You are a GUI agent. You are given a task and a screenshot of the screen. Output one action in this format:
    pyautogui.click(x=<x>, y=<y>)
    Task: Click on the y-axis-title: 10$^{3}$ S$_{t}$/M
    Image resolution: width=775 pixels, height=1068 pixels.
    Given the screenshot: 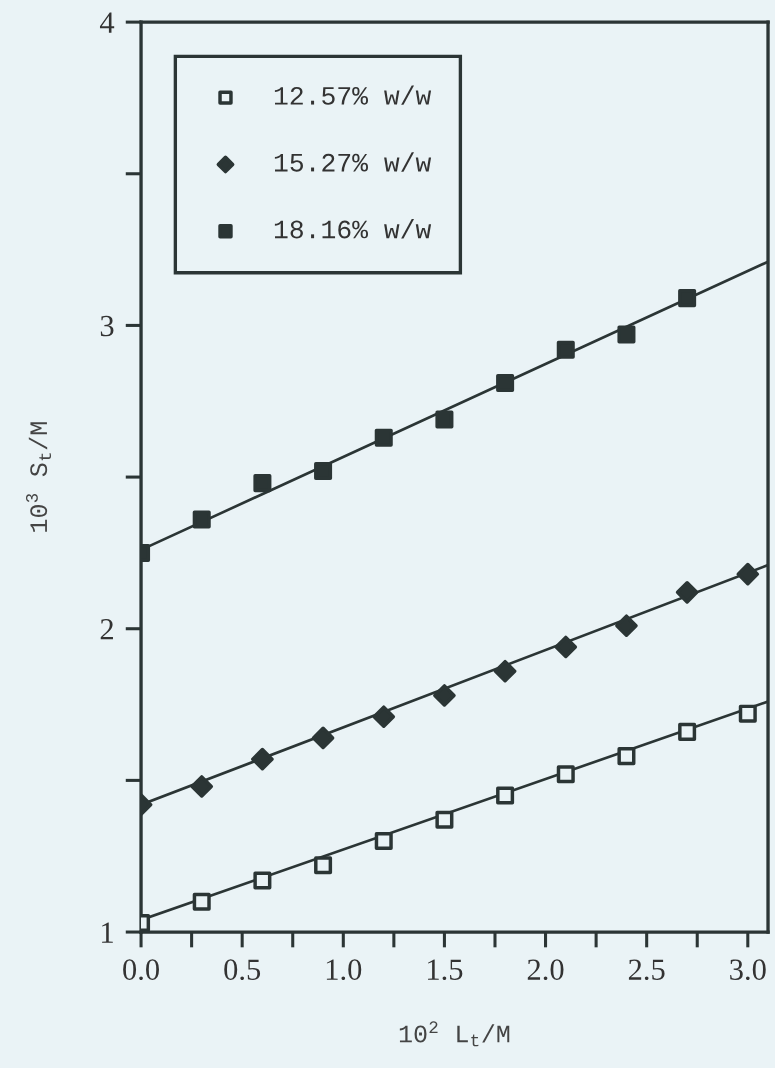 What is the action you would take?
    pyautogui.click(x=38, y=477)
    